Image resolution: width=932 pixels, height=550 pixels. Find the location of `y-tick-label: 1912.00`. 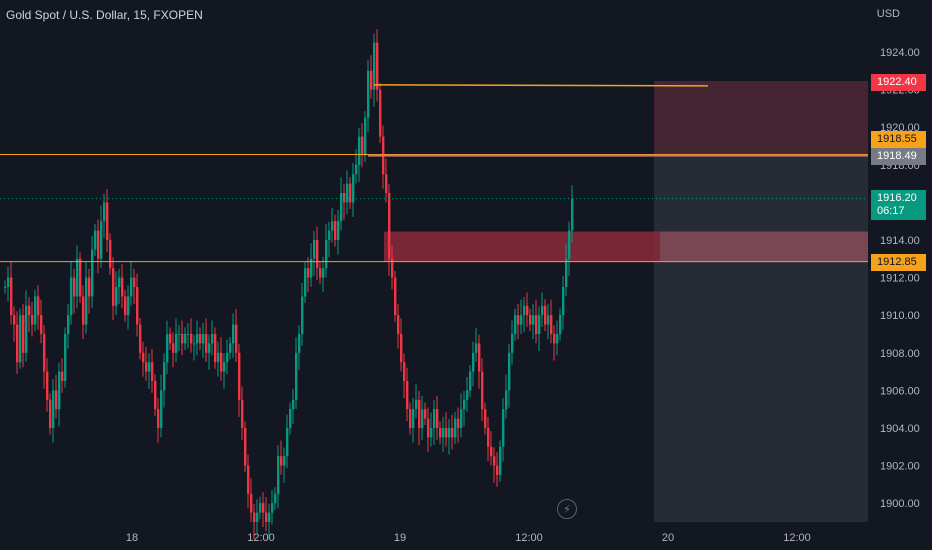

y-tick-label: 1912.00 is located at coordinates (900, 279).